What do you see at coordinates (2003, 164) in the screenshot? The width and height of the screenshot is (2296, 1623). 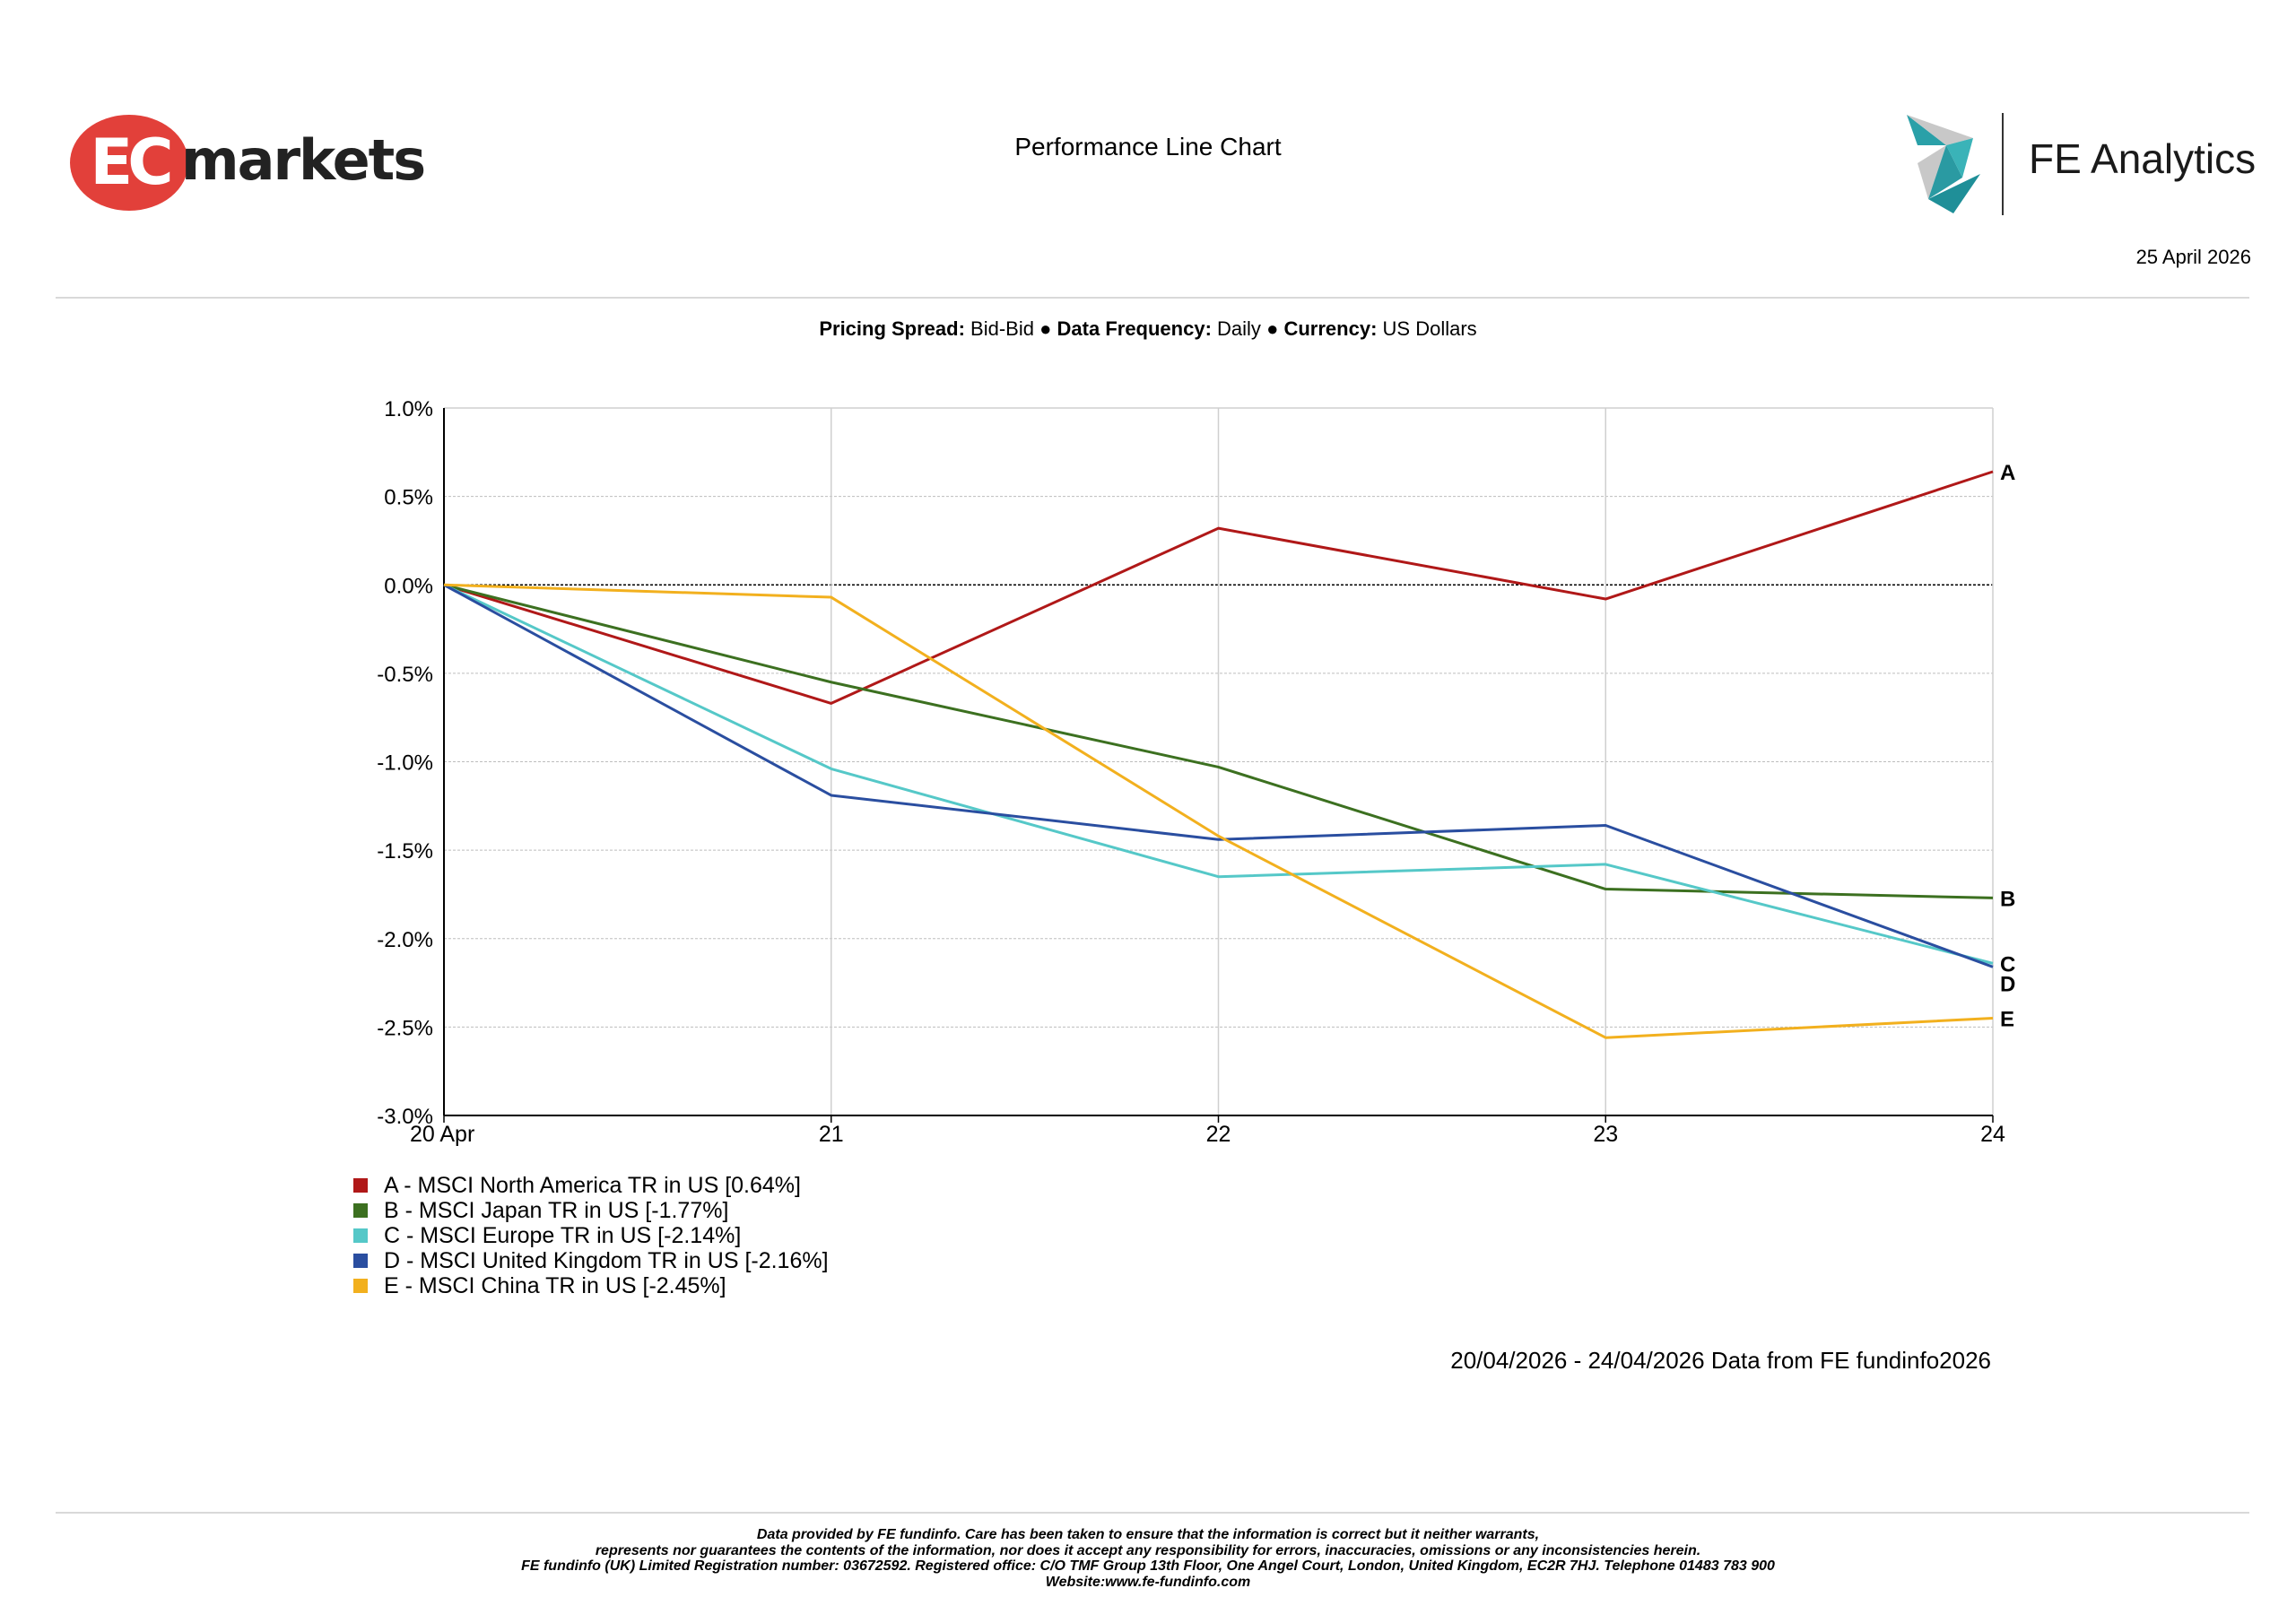 I see `logo-divider` at bounding box center [2003, 164].